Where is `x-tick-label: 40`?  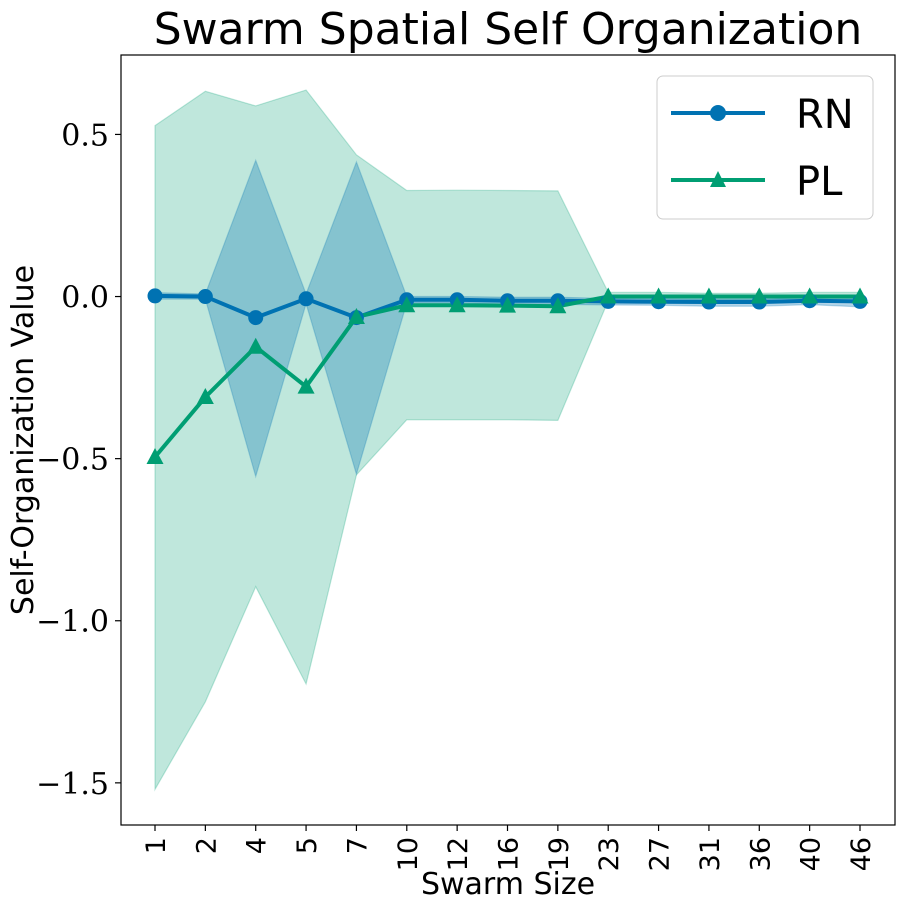 x-tick-label: 40 is located at coordinates (811, 854).